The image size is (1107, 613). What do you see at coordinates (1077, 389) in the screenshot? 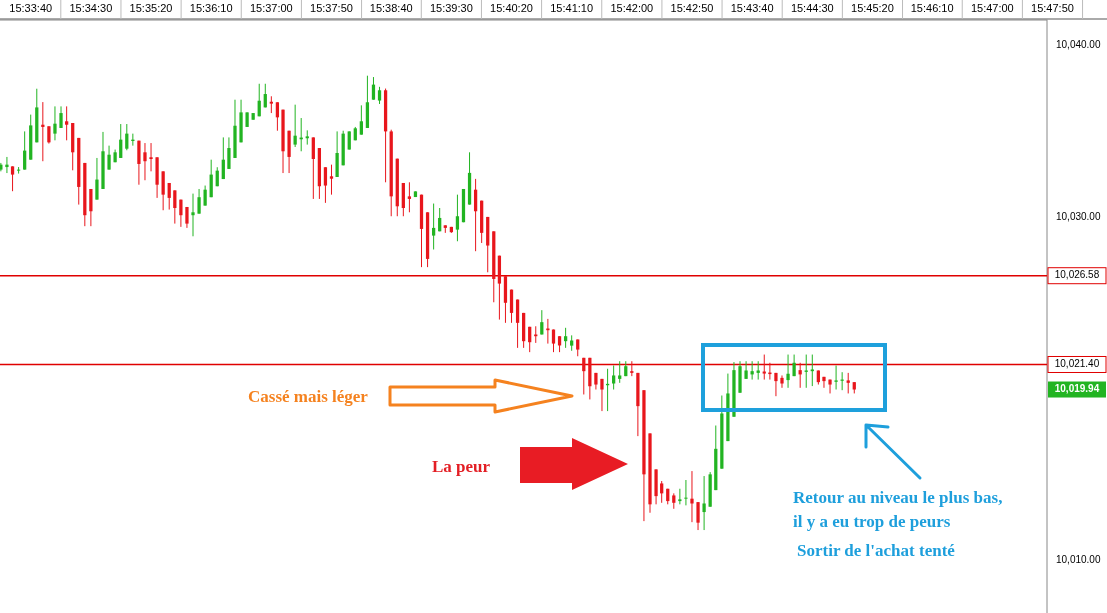
I see `annotation: 10,019.94` at bounding box center [1077, 389].